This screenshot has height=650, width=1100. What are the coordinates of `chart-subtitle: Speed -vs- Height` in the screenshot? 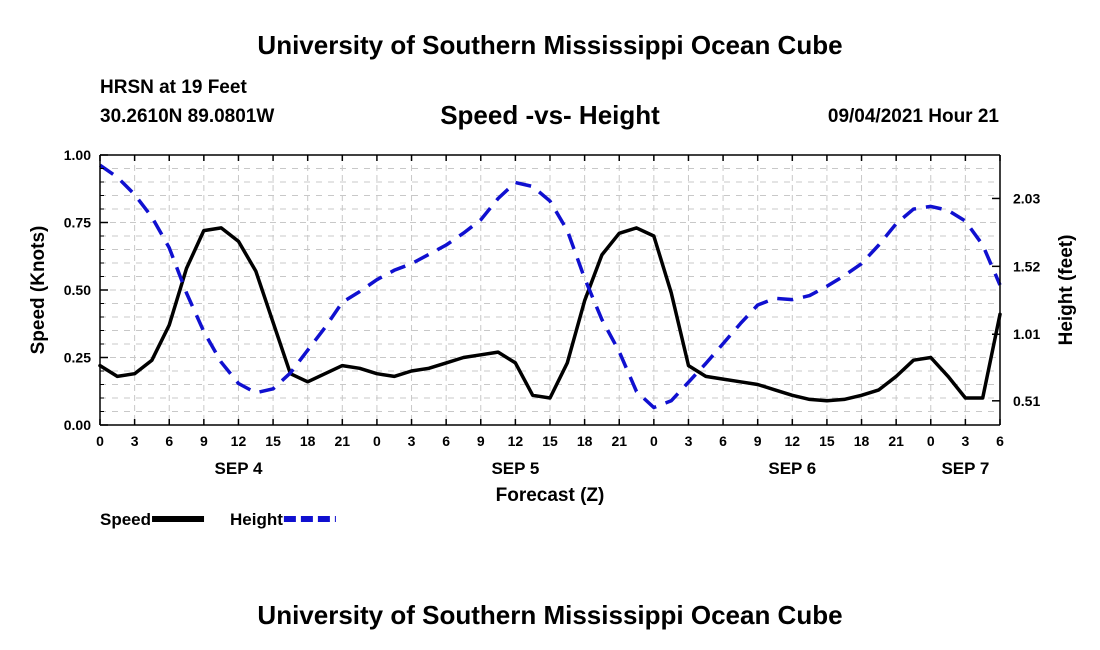 It's located at (550, 115).